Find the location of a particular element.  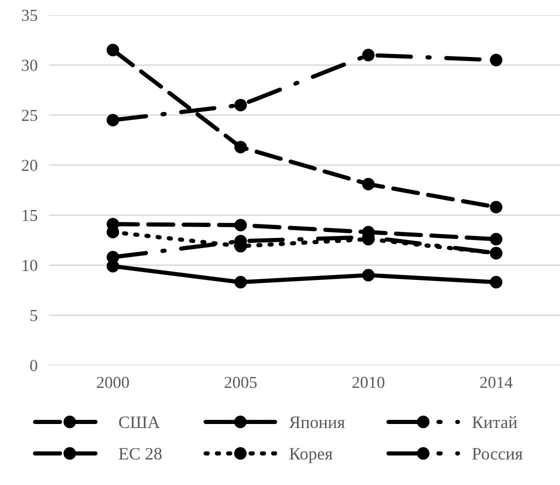

legend-label: Россия is located at coordinates (497, 454).